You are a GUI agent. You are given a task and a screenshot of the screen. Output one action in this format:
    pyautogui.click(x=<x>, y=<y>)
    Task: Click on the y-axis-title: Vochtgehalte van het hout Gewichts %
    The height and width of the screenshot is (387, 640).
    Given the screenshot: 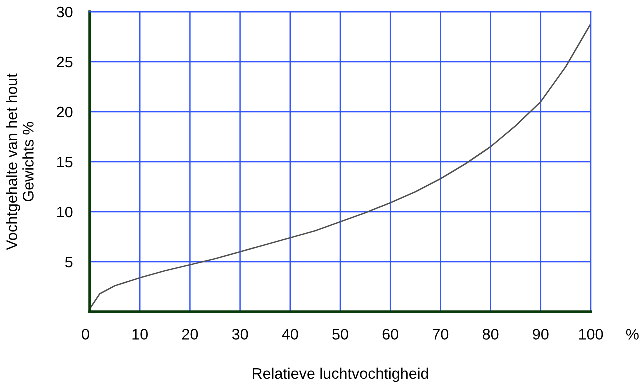 What is the action you would take?
    pyautogui.click(x=20, y=162)
    